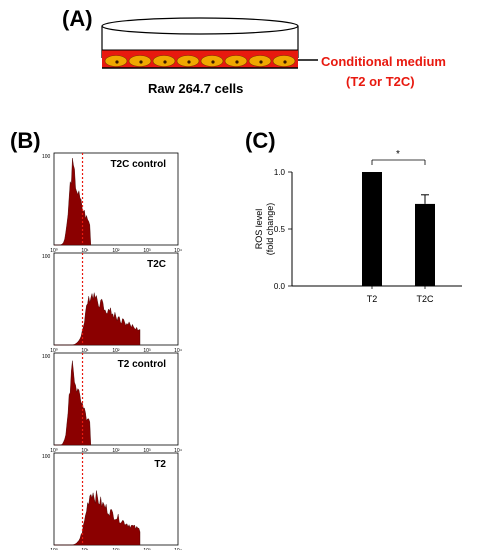 The height and width of the screenshot is (550, 486). I want to click on histogram-title: T2, so click(160, 464).